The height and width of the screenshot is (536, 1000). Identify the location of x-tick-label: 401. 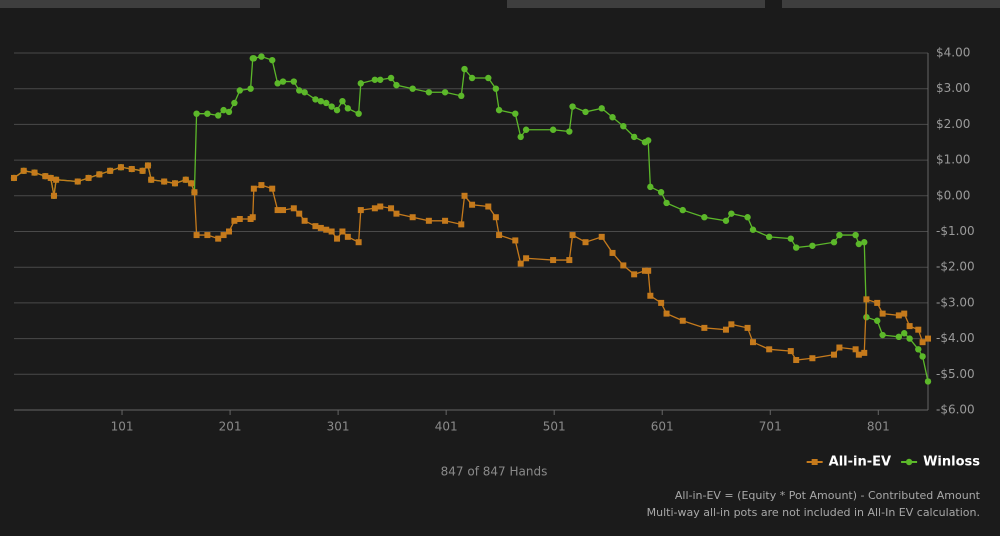
(446, 427).